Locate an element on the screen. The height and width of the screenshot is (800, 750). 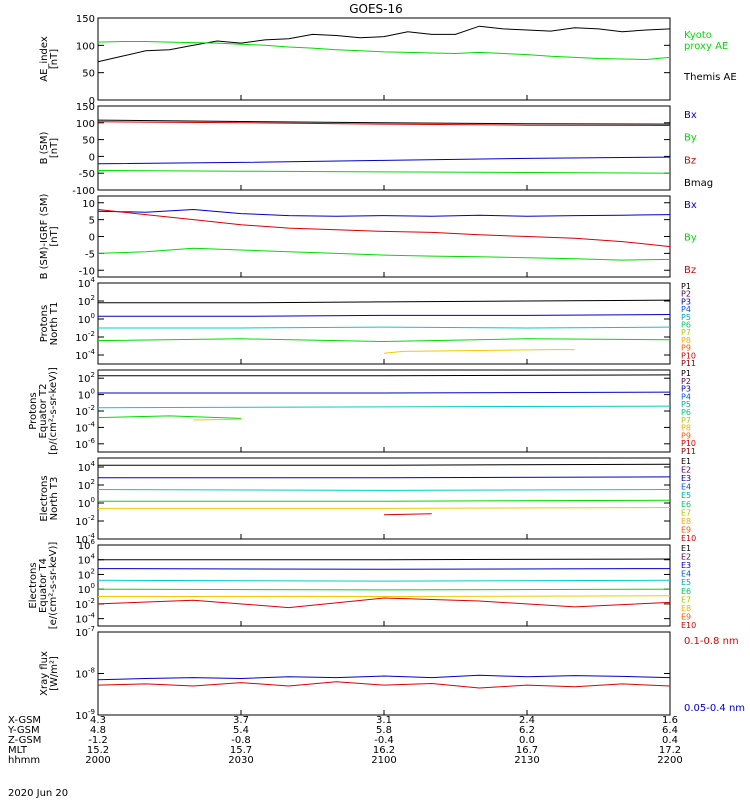
y-tick-label: 10-7 is located at coordinates (85, 632).